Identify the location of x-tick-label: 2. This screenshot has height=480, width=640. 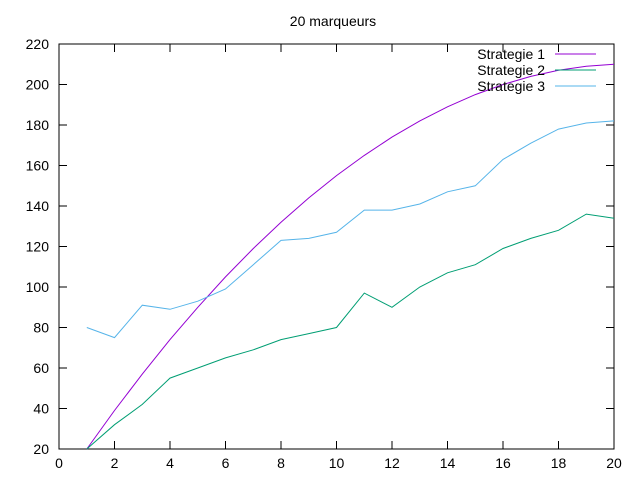
(115, 463).